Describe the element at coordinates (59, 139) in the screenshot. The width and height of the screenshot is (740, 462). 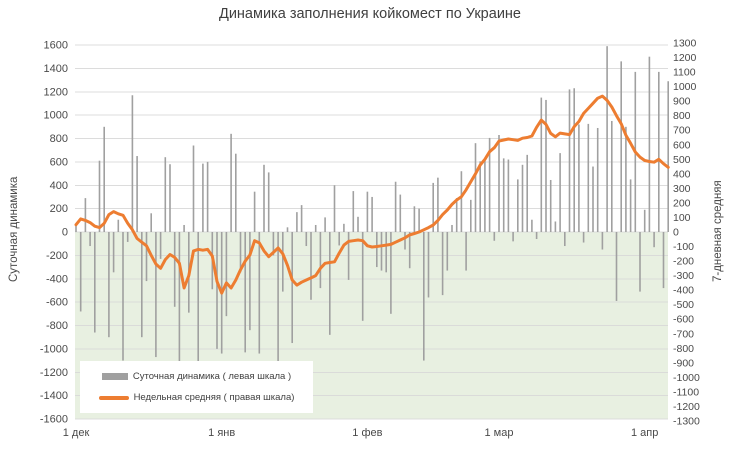
I see `y-axis-tick-left: 800` at that location.